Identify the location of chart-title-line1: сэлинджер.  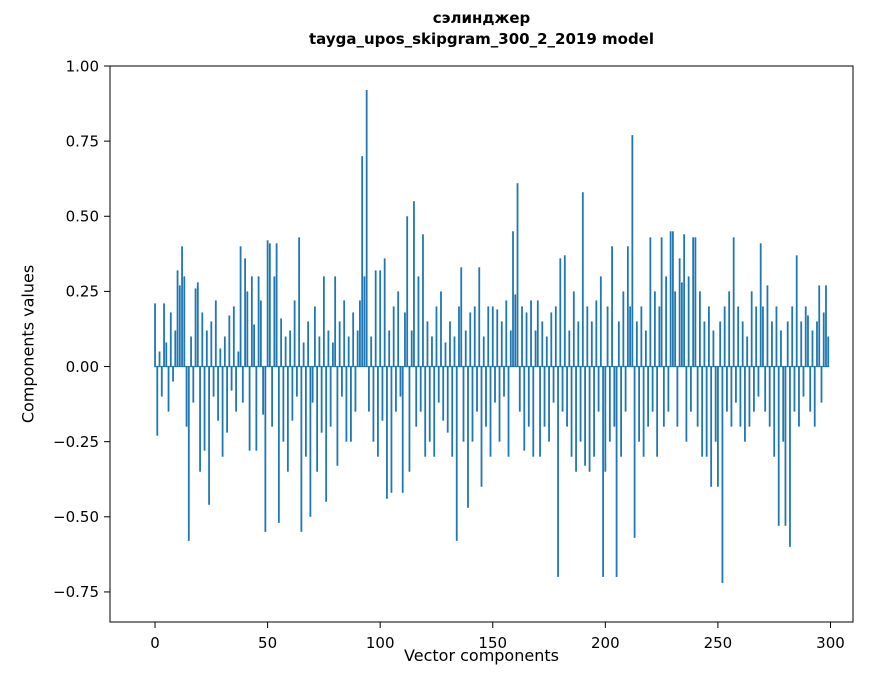
(481, 18).